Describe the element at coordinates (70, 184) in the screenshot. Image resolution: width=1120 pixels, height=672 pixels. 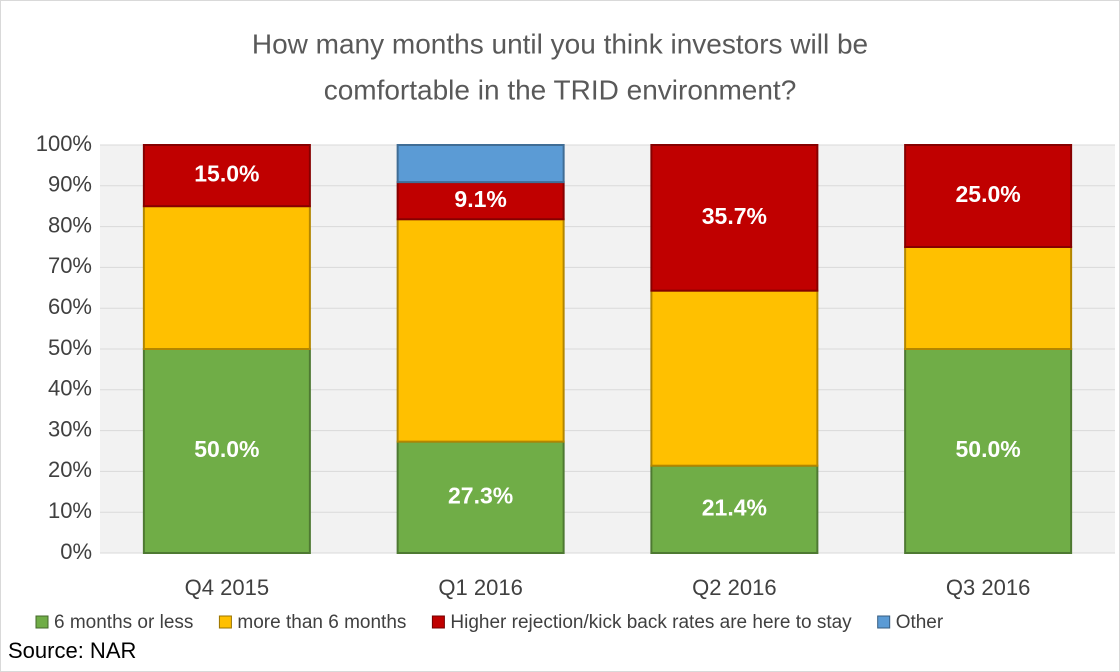
I see `y-tick-label: 90%` at that location.